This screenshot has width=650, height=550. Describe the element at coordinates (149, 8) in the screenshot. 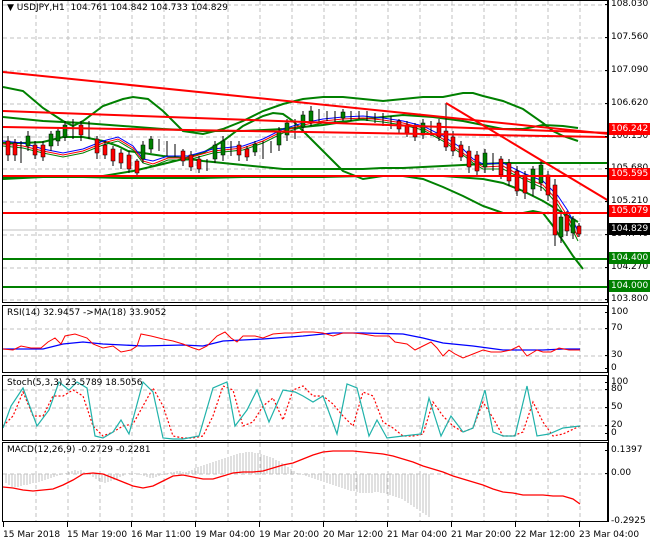

I see `ohlc-values: 104.761 104.842 104.733 104.829` at that location.